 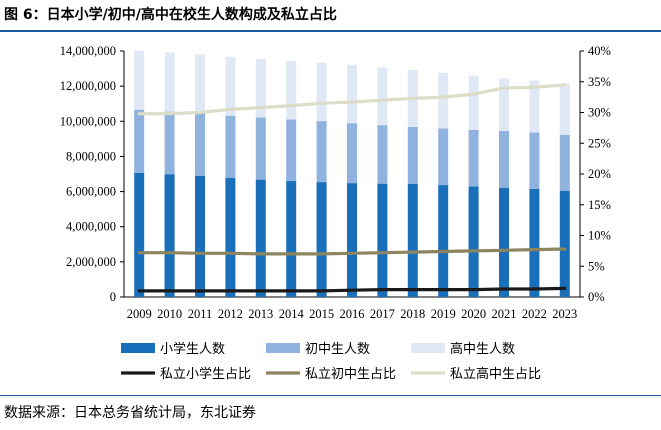 I want to click on legend-label: 私立小学生占比, so click(x=205, y=374).